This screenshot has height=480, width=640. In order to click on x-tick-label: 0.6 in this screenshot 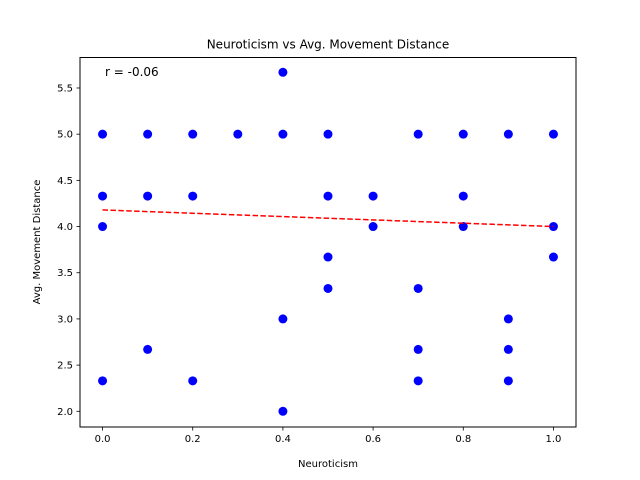, I will do `click(373, 439)`.